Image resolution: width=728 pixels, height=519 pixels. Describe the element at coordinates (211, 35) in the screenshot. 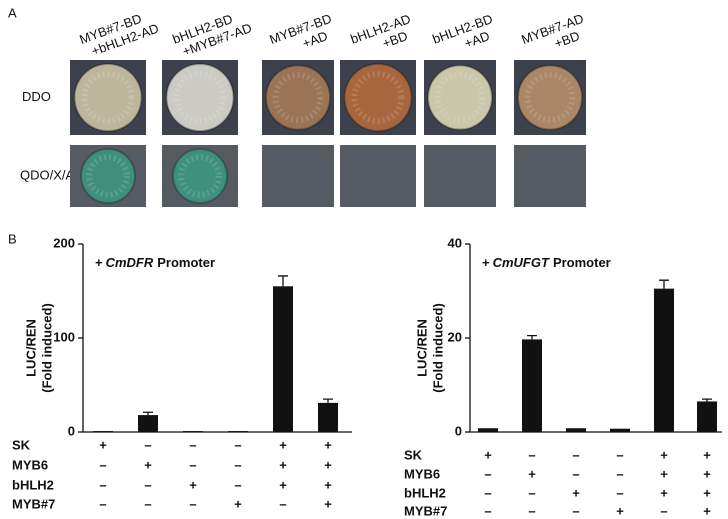

I see `column-label: bHLH2-BD+MYB#7-AD` at that location.